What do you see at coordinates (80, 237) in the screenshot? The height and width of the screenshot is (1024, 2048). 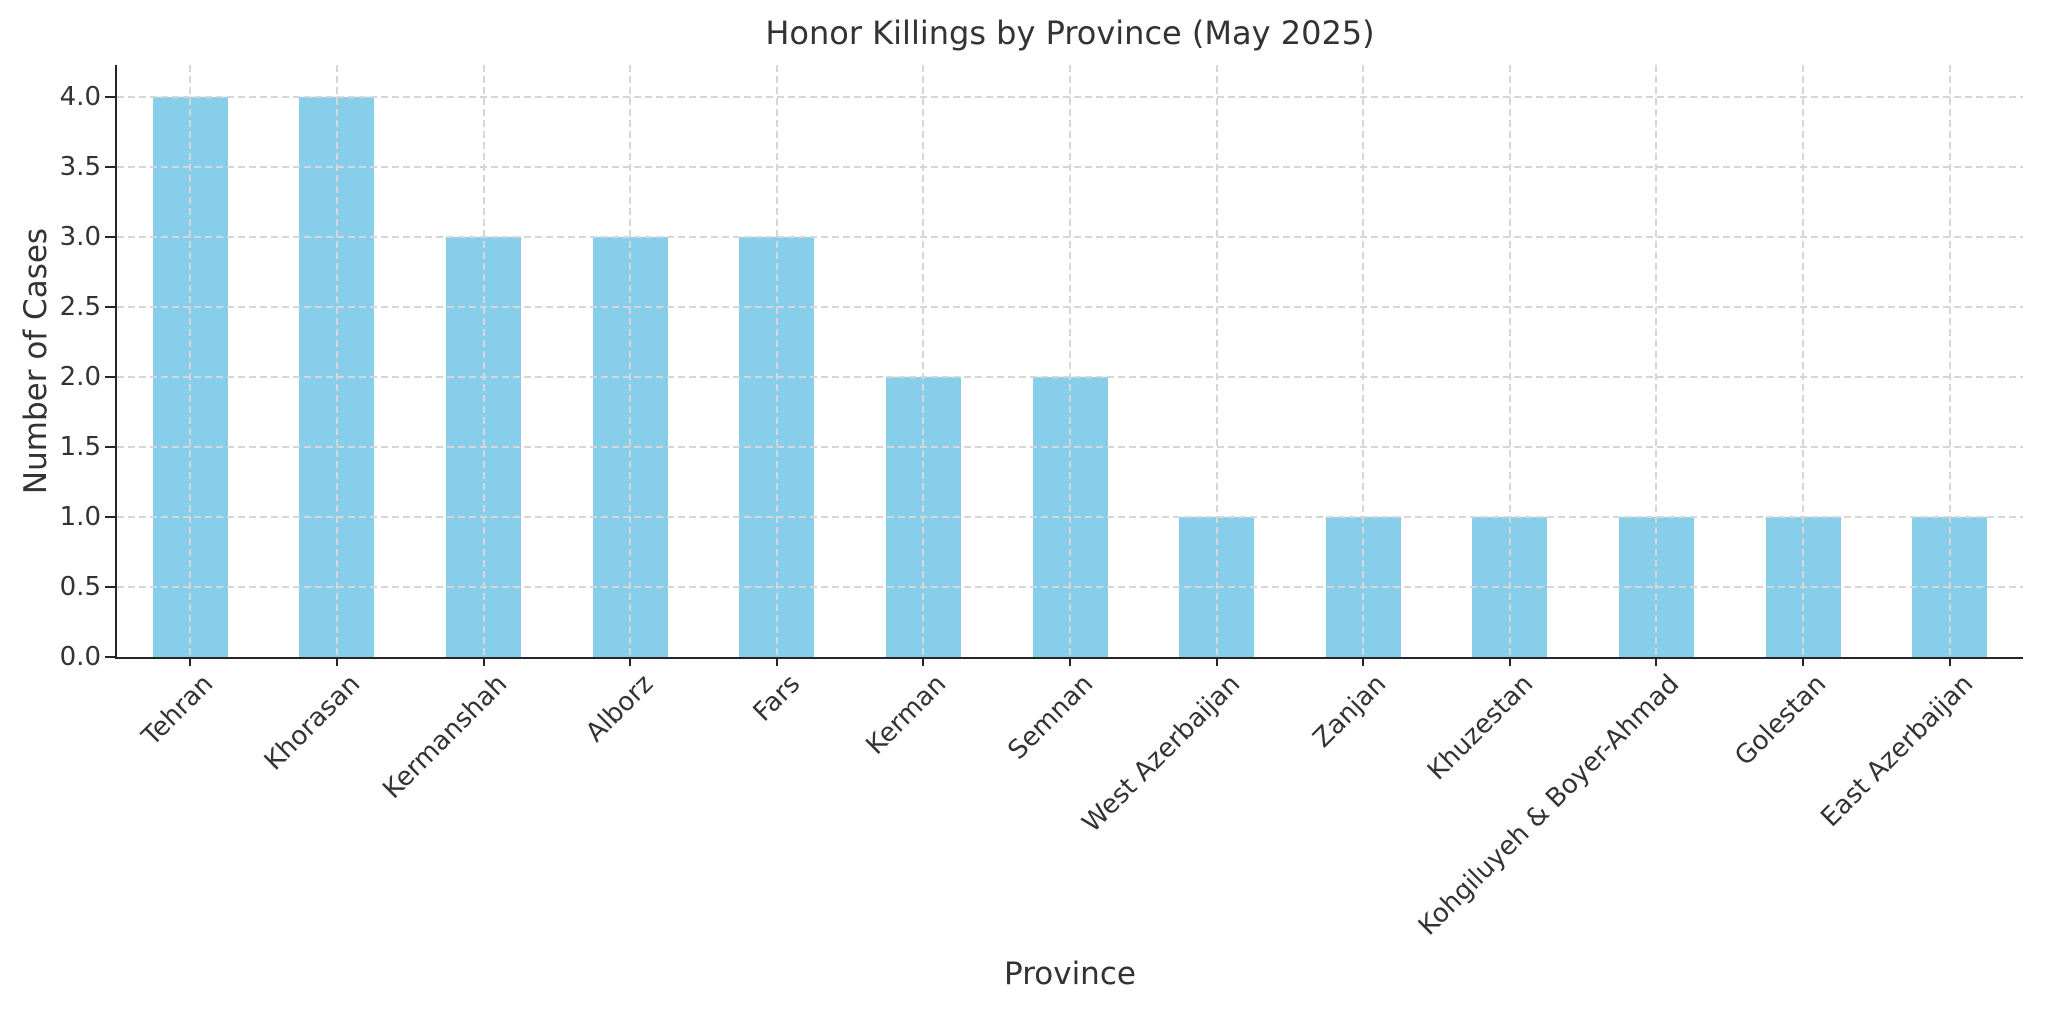 I see `y-tick-label: 3.0` at bounding box center [80, 237].